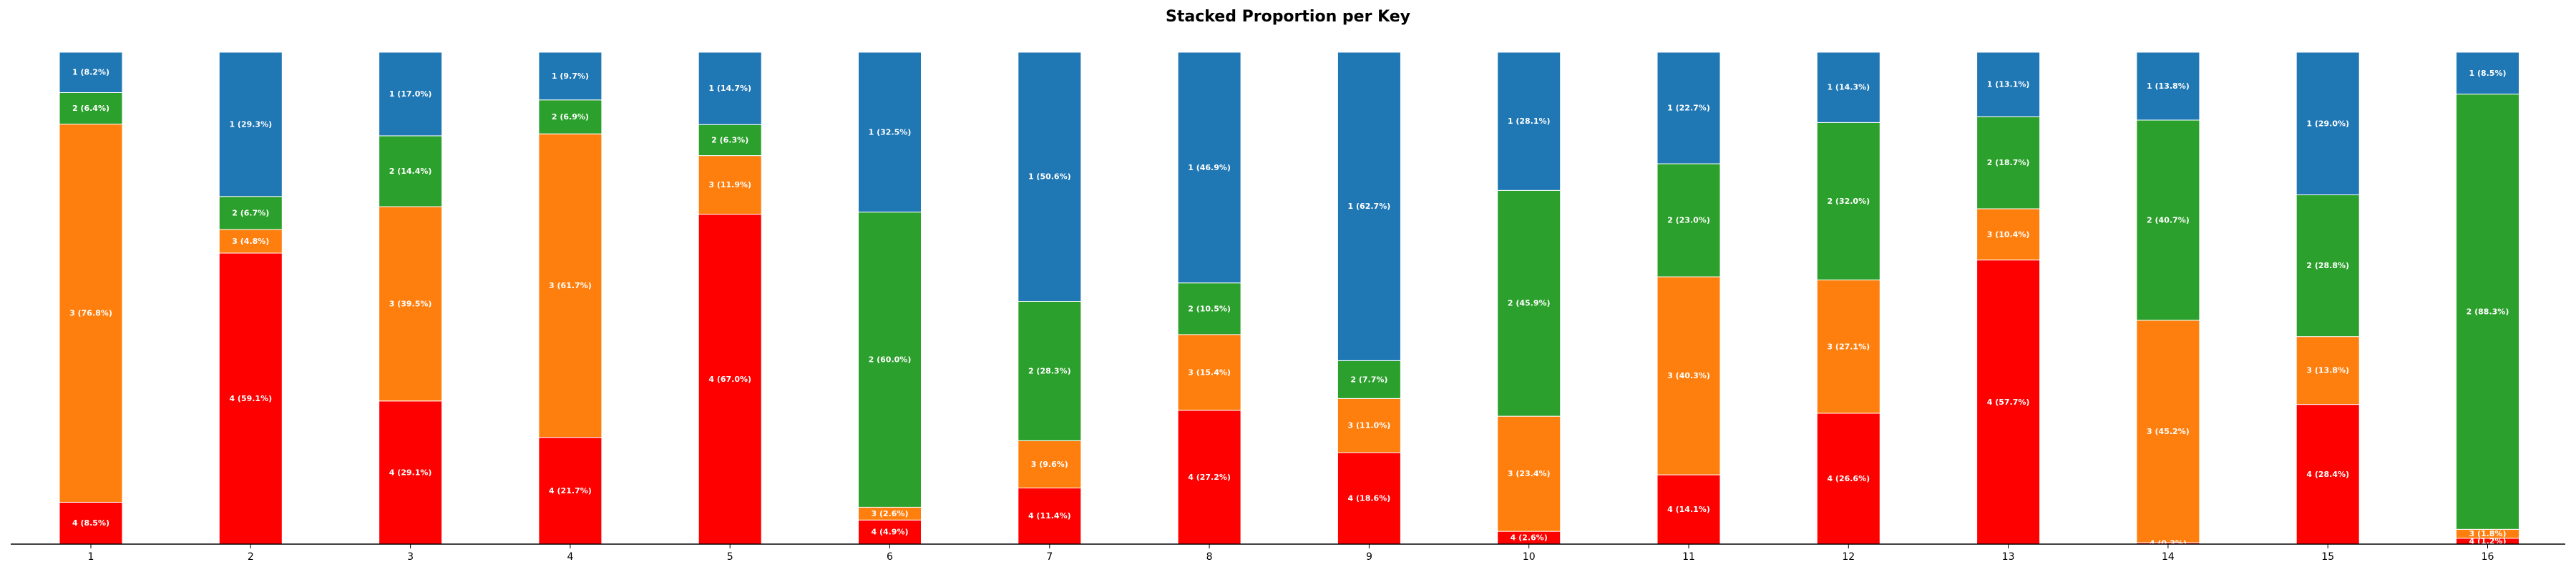 This screenshot has height=572, width=2576. I want to click on segment-label-key8-series1: 1 (46.9%), so click(1209, 167).